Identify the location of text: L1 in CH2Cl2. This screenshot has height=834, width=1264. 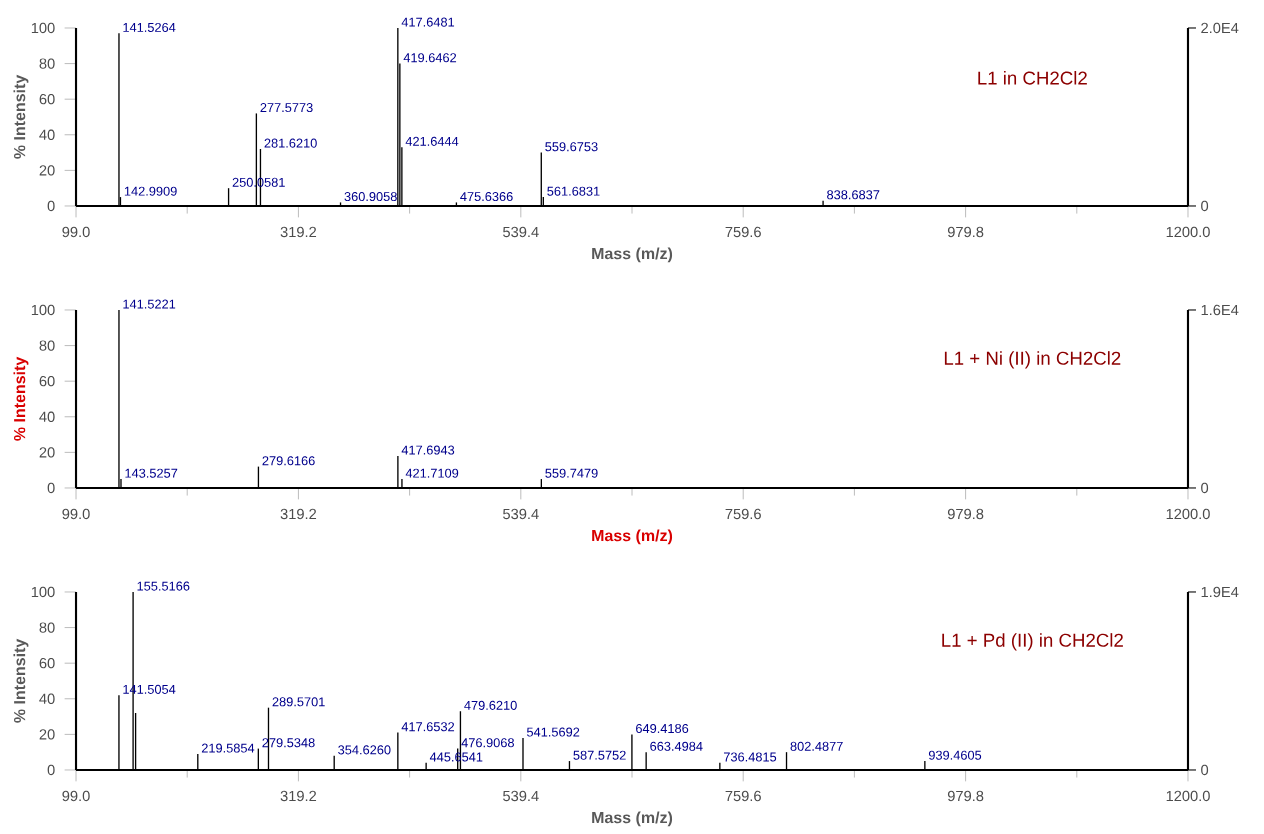
(1032, 77).